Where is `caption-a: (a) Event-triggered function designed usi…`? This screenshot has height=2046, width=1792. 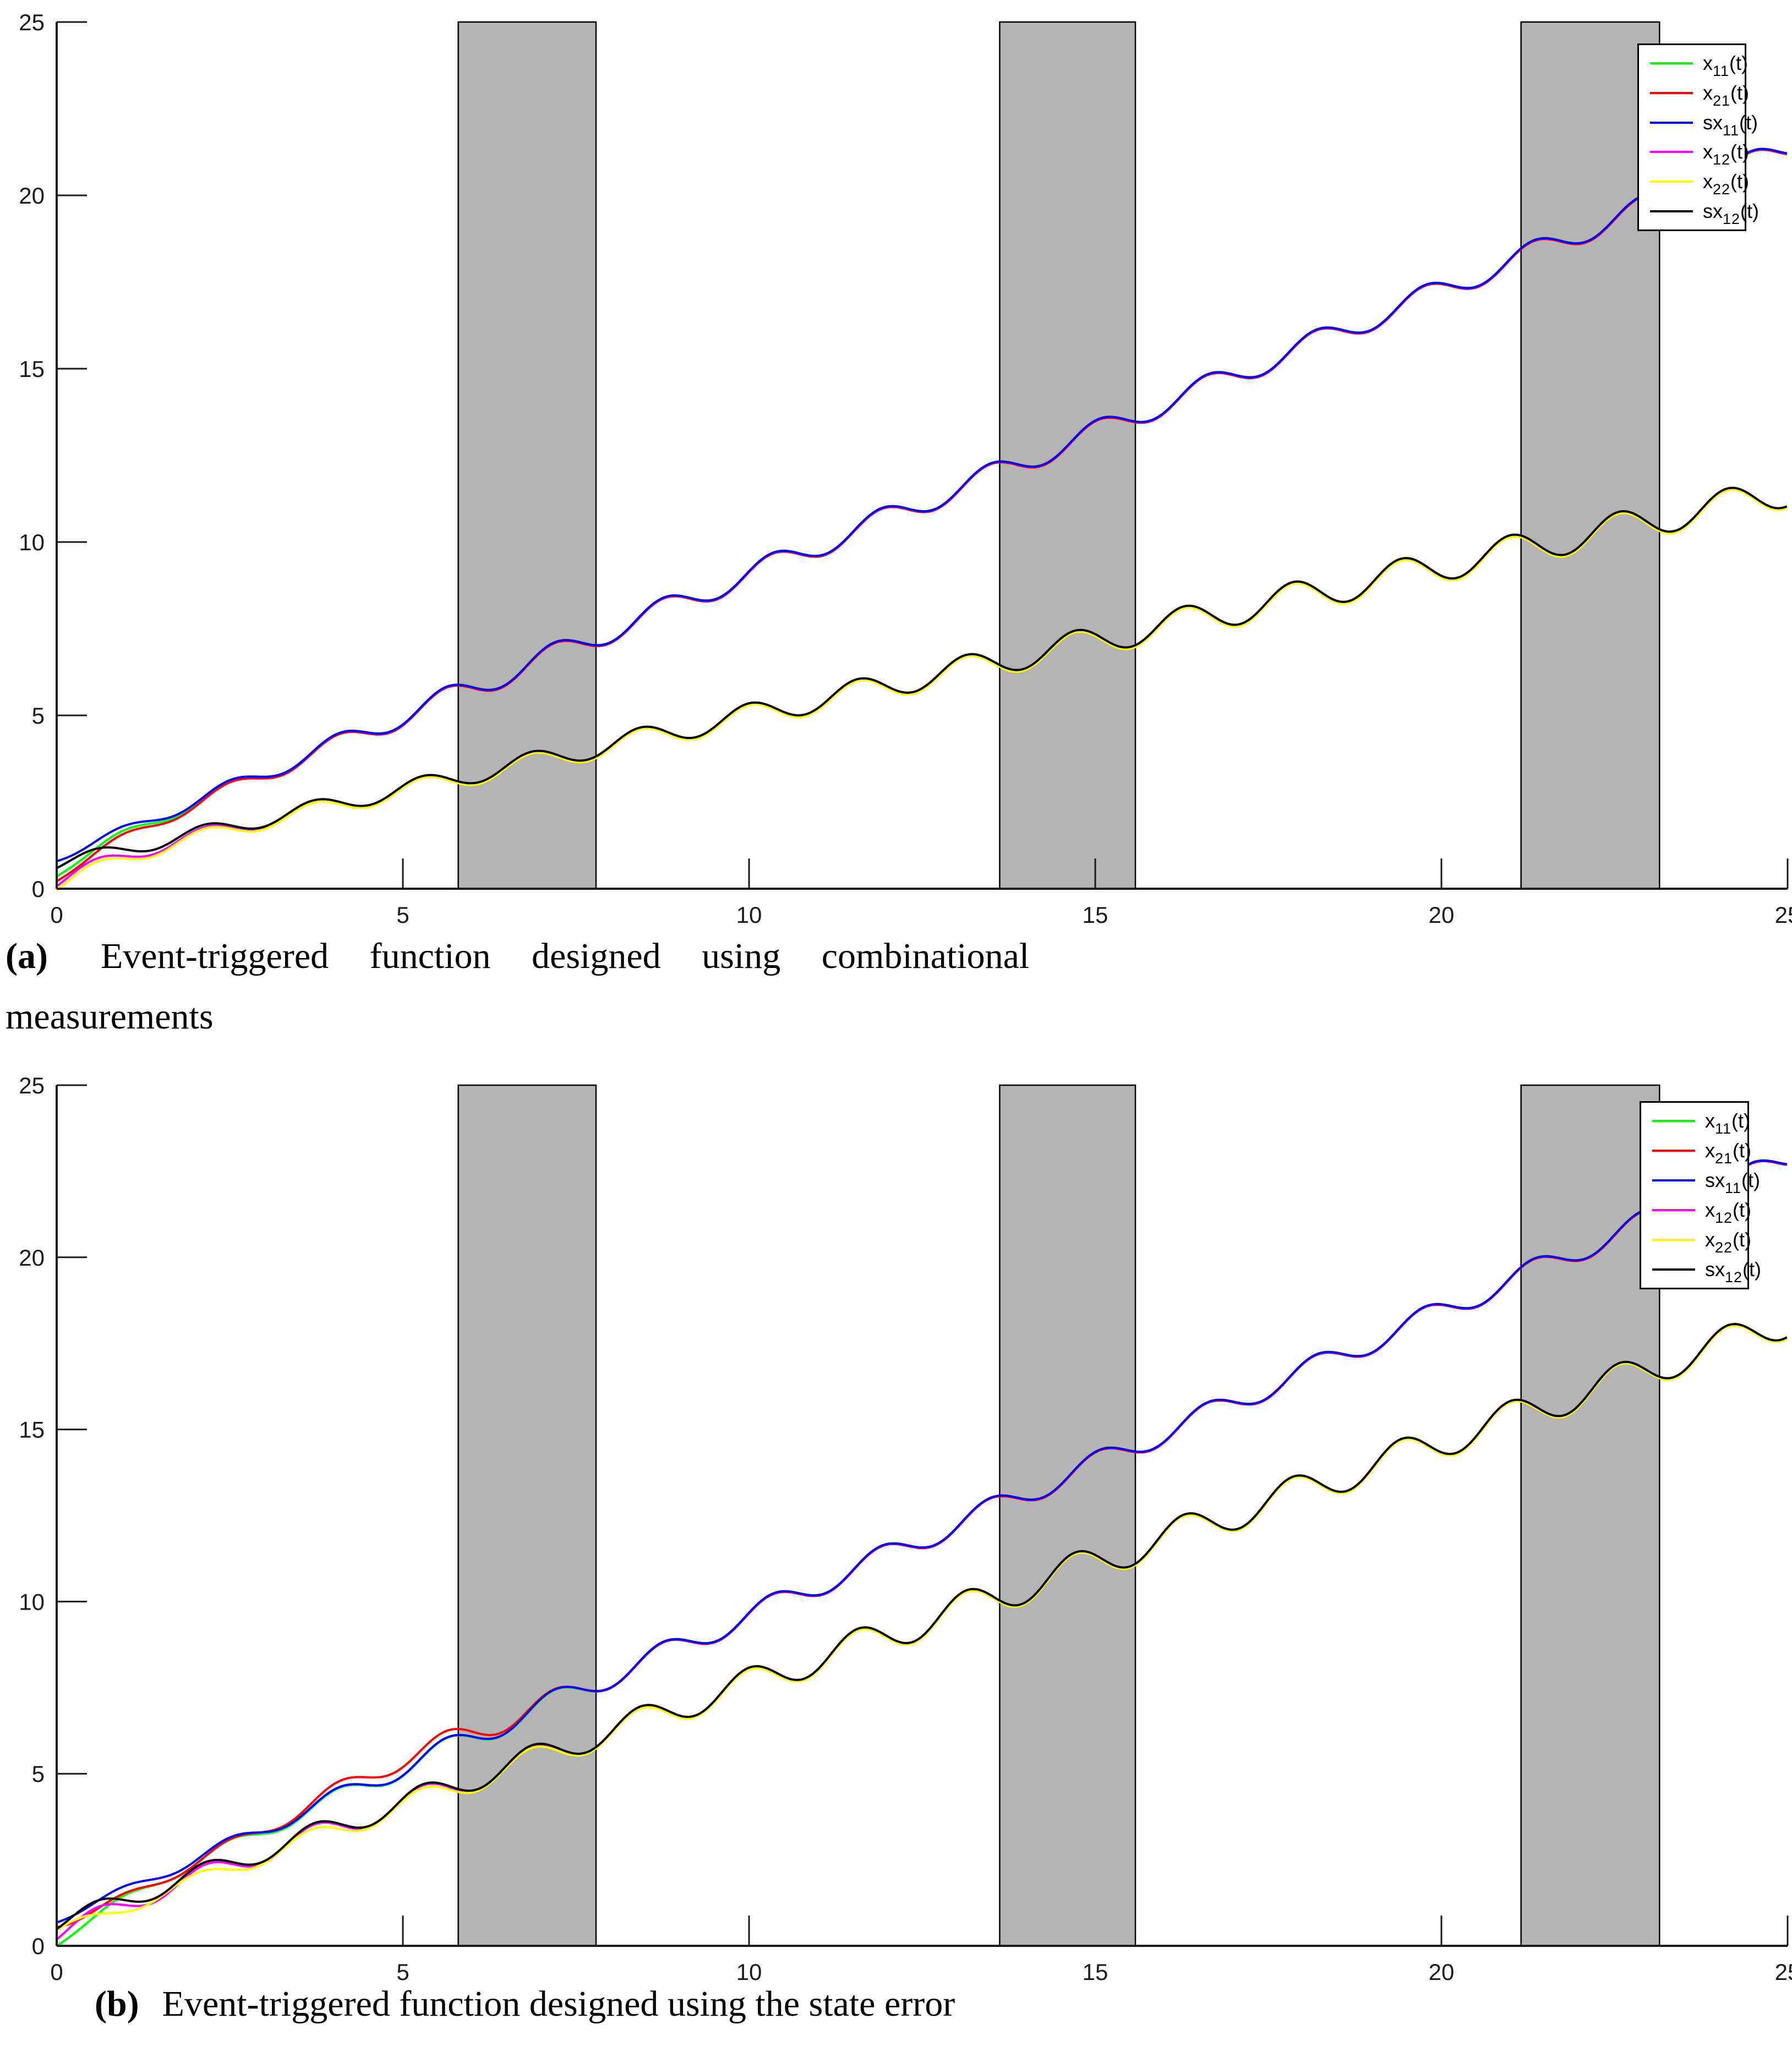
caption-a: (a) Event-triggered function designed usi… is located at coordinates (592, 987).